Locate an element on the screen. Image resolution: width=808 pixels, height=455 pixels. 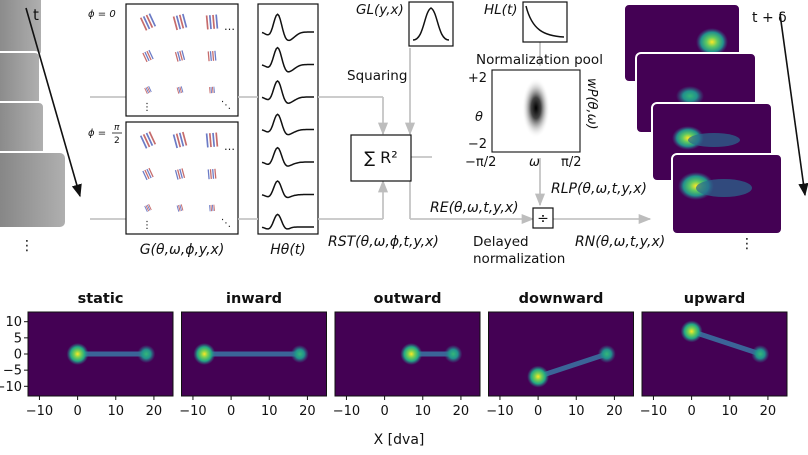
input-frame-stack is located at coordinates (33, 114).